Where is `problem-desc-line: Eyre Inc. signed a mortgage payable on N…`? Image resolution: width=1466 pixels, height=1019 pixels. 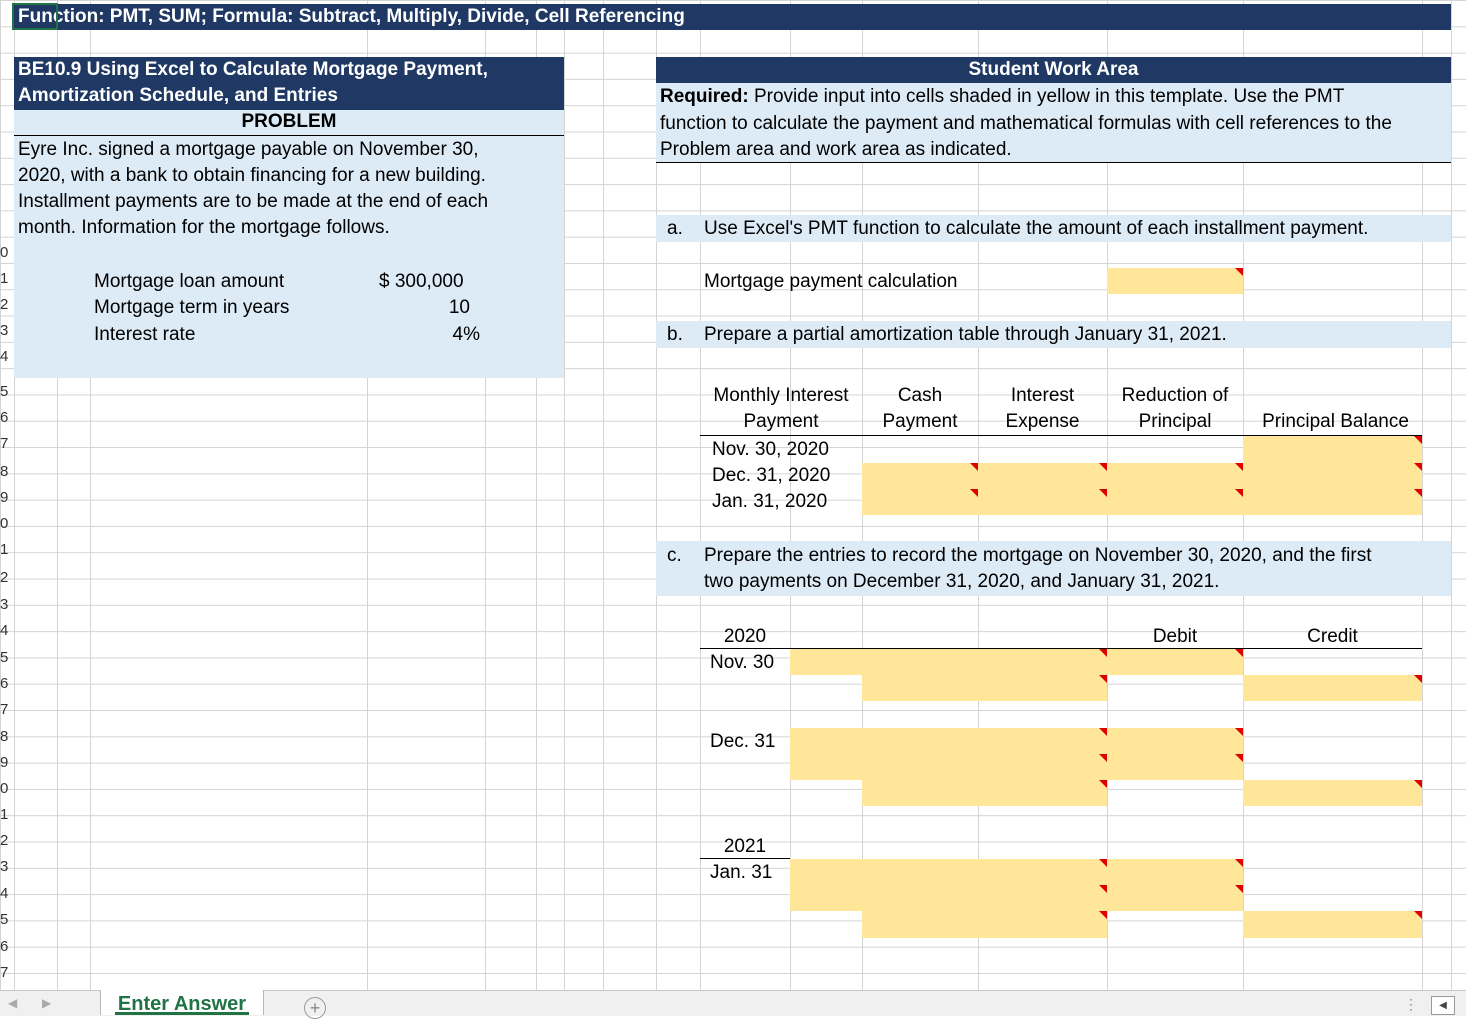
problem-desc-line: Eyre Inc. signed a mortgage payable on N… is located at coordinates (248, 149).